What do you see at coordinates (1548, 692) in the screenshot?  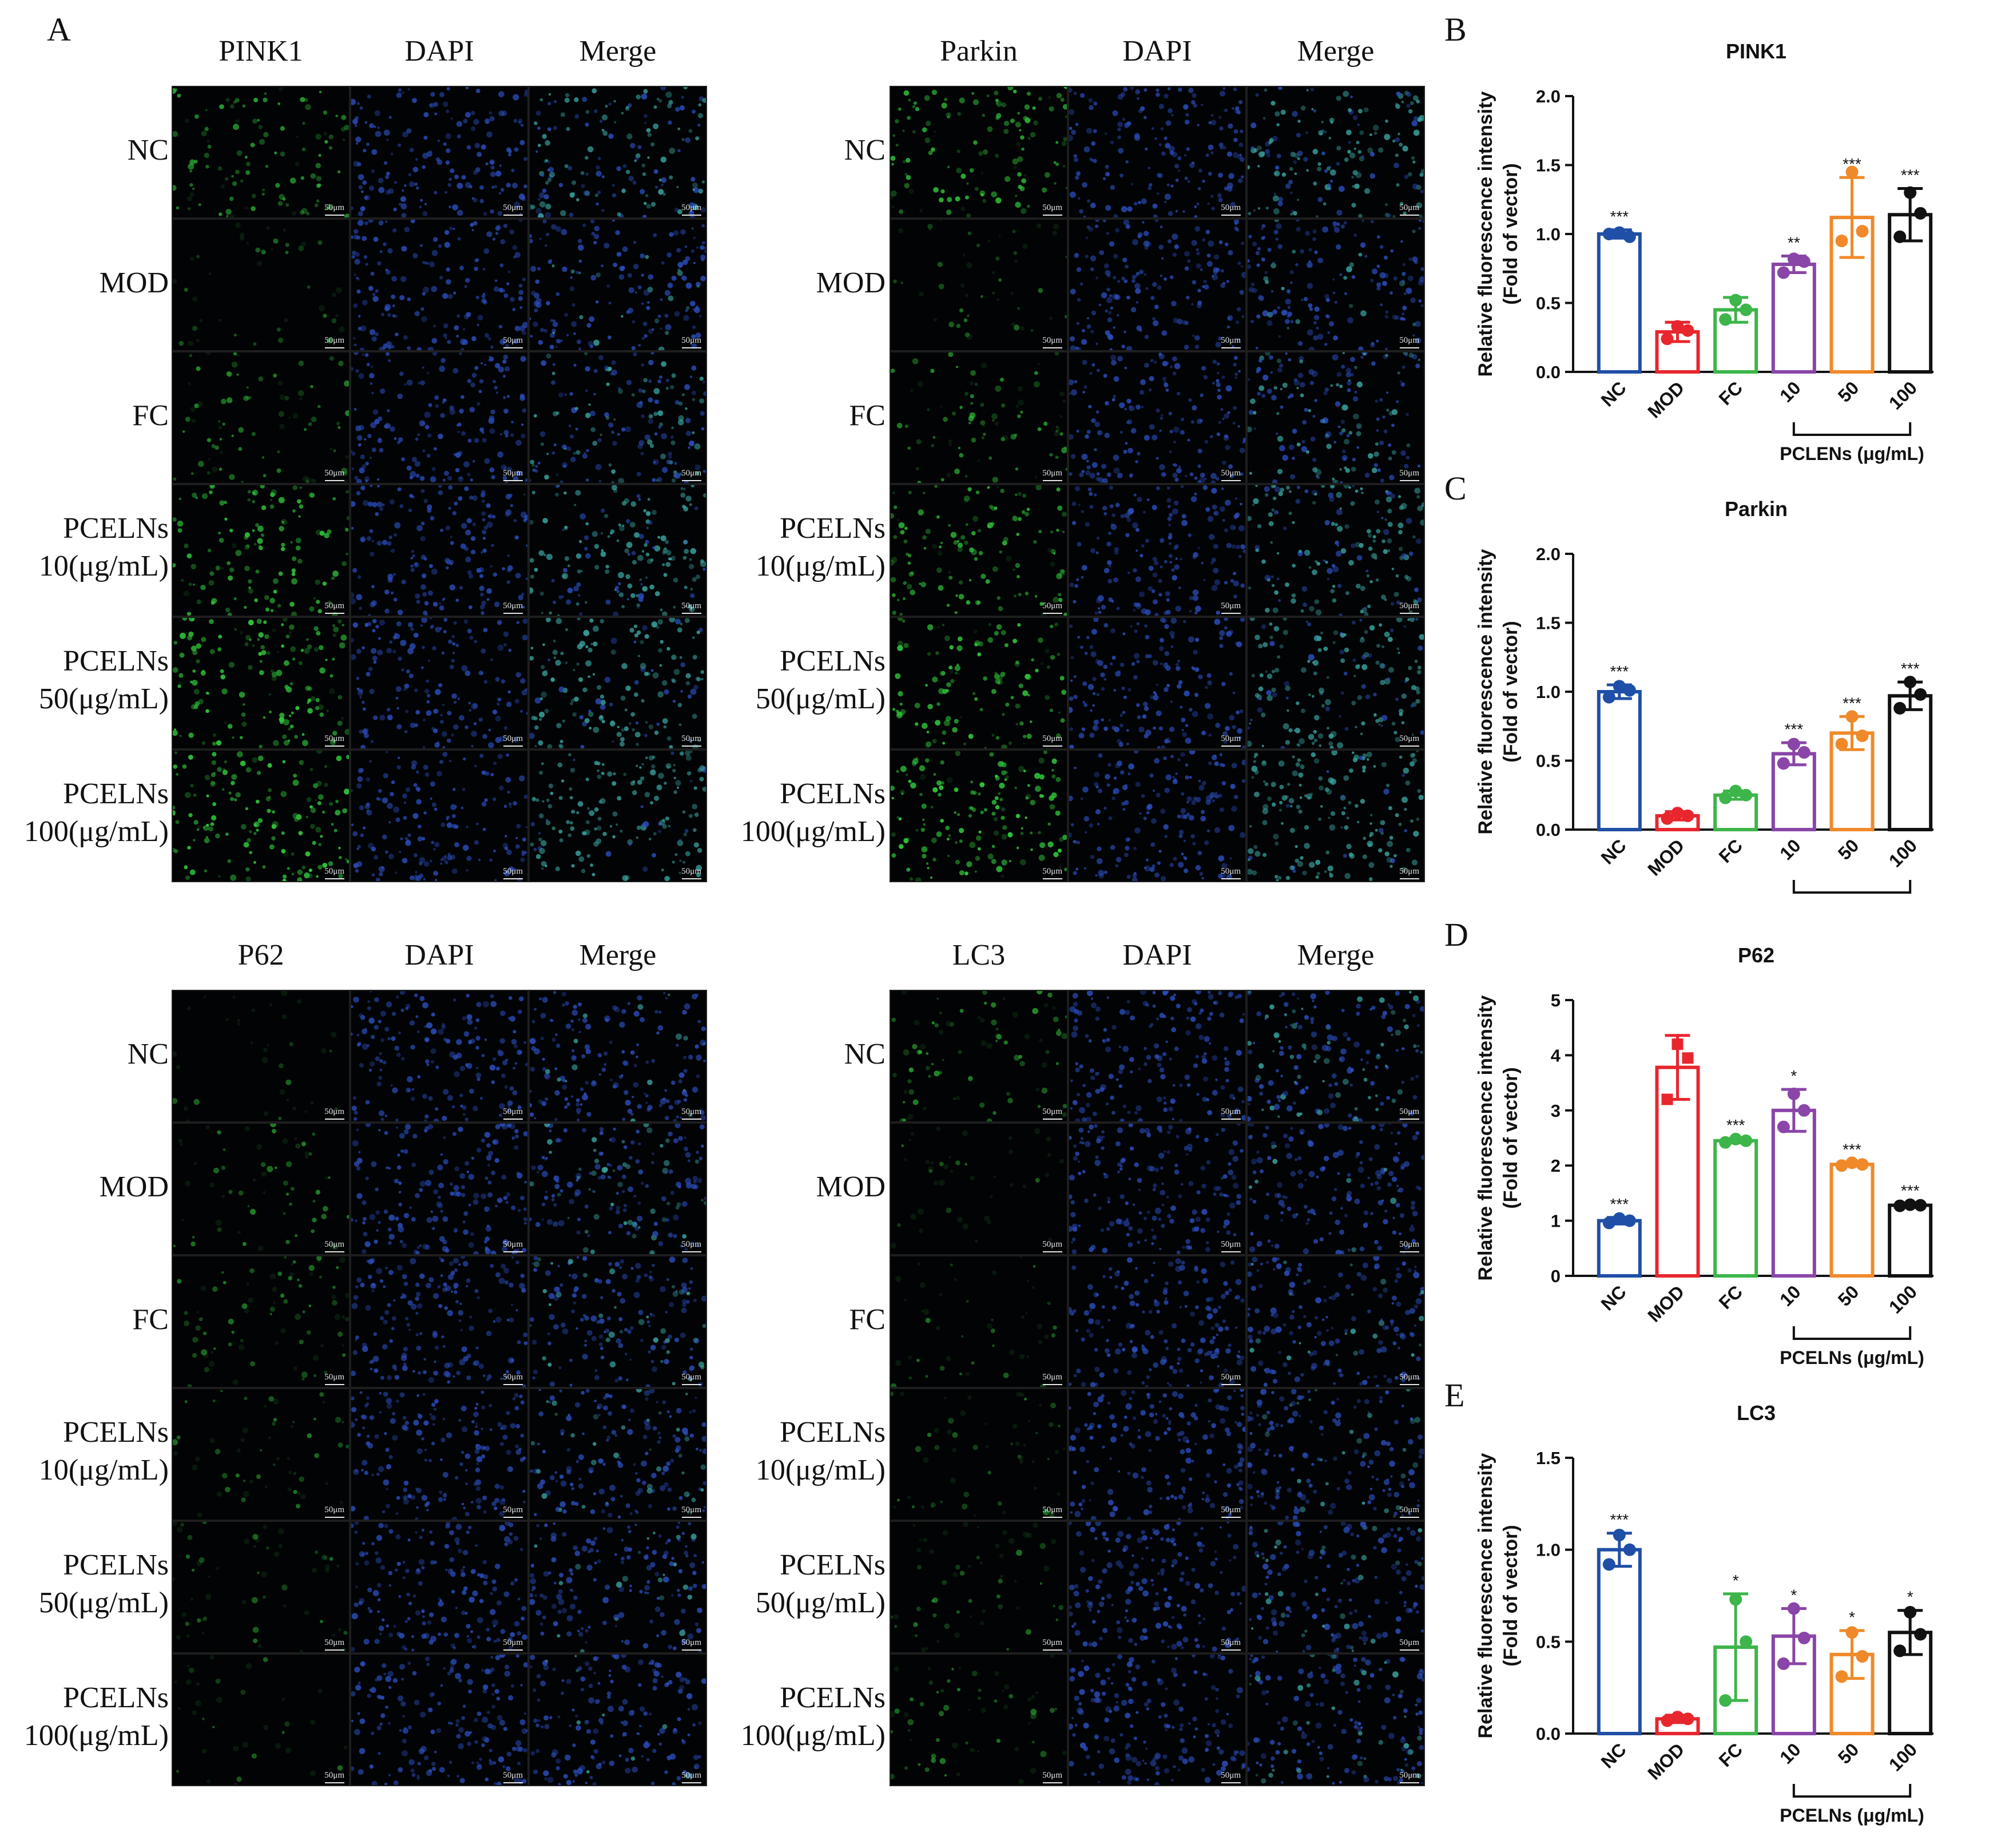 I see `y-tick-label: 1.0` at bounding box center [1548, 692].